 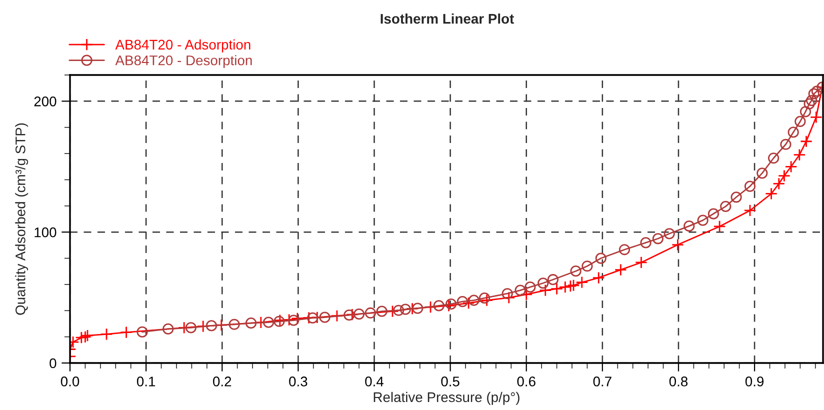 I want to click on legend-label: AB84T20 - Adsorption, so click(x=182, y=45).